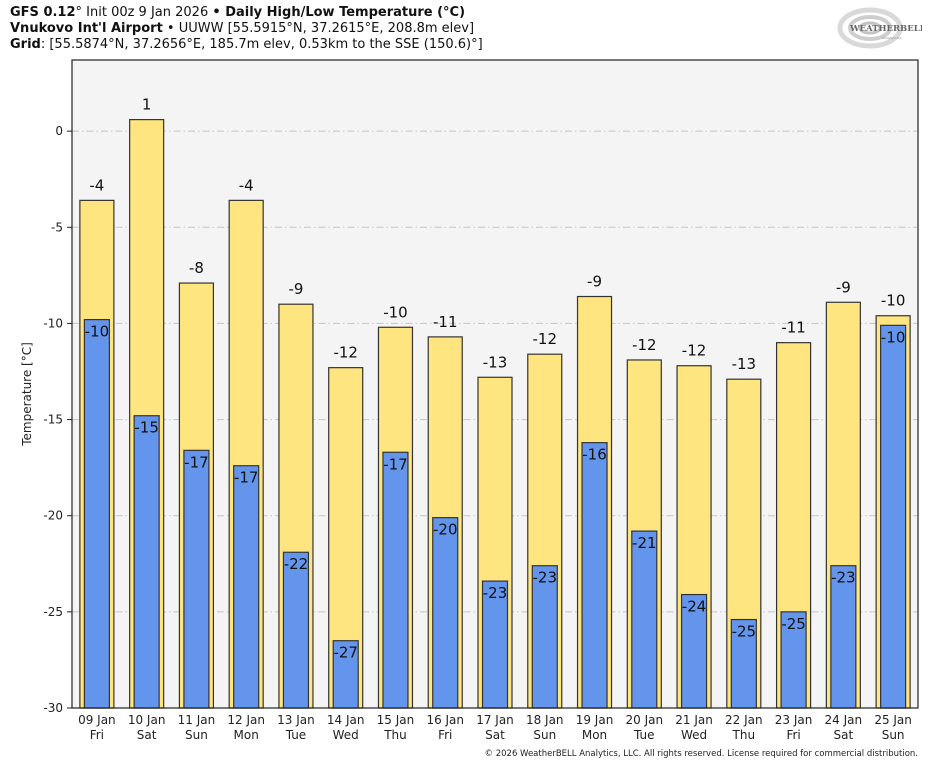 Image resolution: width=935 pixels, height=768 pixels. I want to click on weatherbell-logo: WEATHERBELL Analytics LLC, so click(879, 28).